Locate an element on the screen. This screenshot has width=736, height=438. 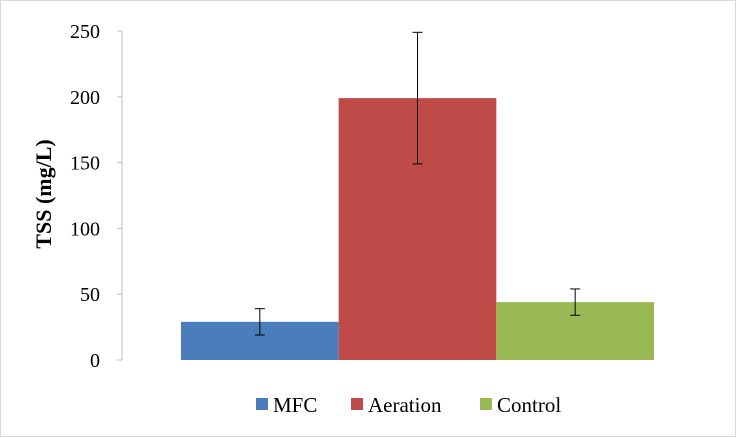
legend-label-control: Control is located at coordinates (529, 405).